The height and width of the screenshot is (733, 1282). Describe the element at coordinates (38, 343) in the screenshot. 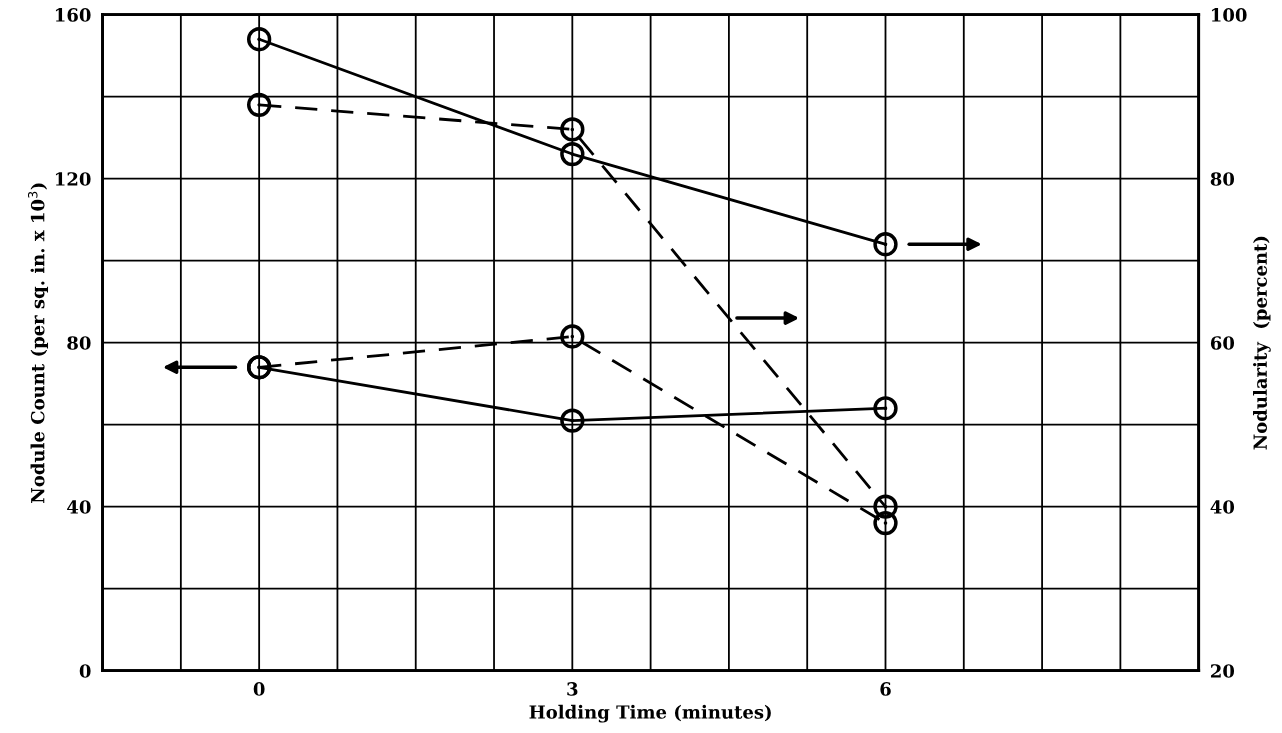

I see `y-axis-title: Nodule Count (per sq. in. x 10$^{3}$)` at that location.